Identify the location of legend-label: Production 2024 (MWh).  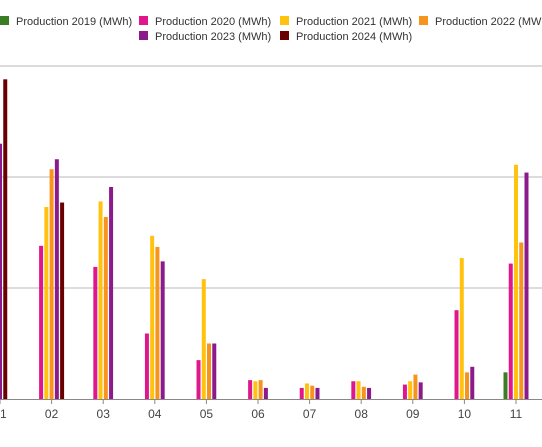
(354, 37).